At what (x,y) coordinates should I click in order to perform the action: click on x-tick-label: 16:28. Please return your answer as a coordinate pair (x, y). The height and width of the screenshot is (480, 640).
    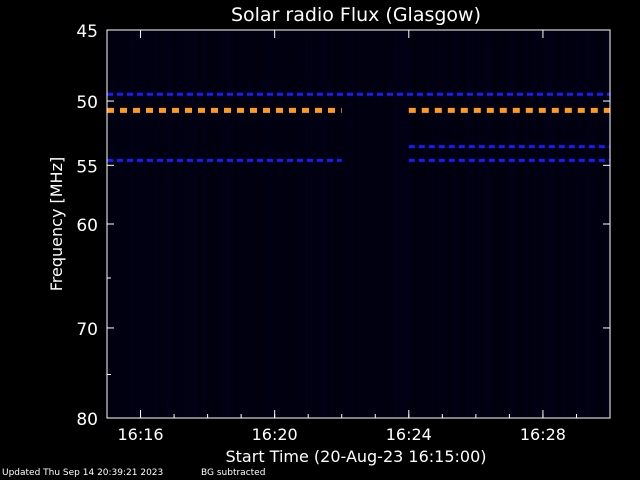
    Looking at the image, I should click on (543, 434).